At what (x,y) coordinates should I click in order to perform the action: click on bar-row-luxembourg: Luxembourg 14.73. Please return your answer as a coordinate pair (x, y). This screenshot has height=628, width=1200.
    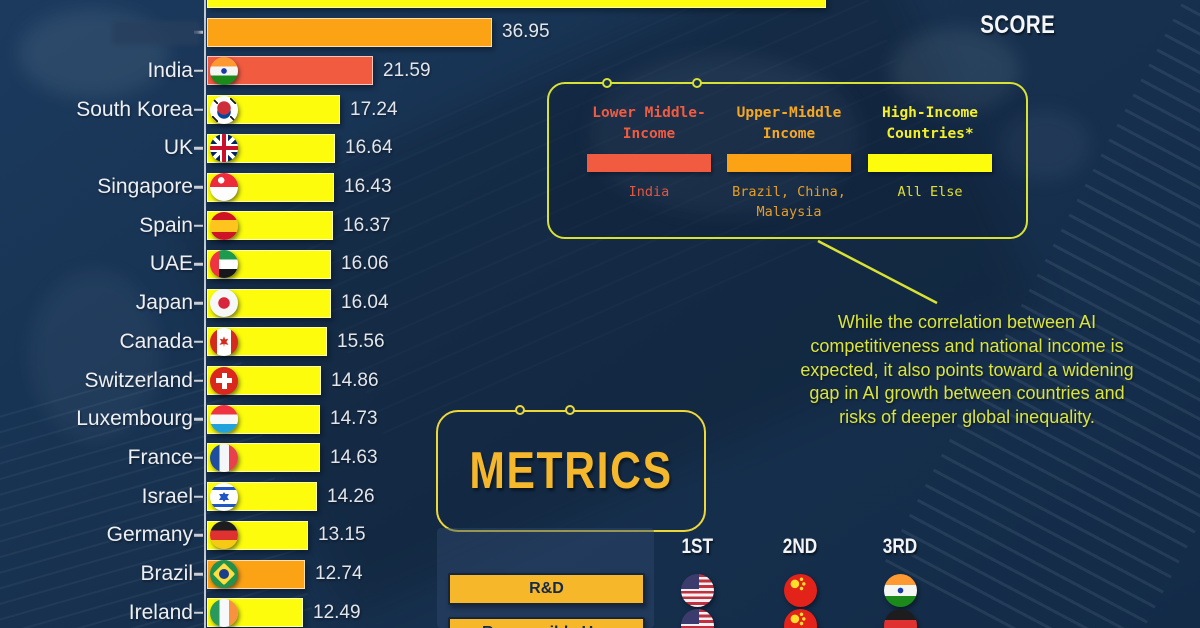
    Looking at the image, I should click on (600, 419).